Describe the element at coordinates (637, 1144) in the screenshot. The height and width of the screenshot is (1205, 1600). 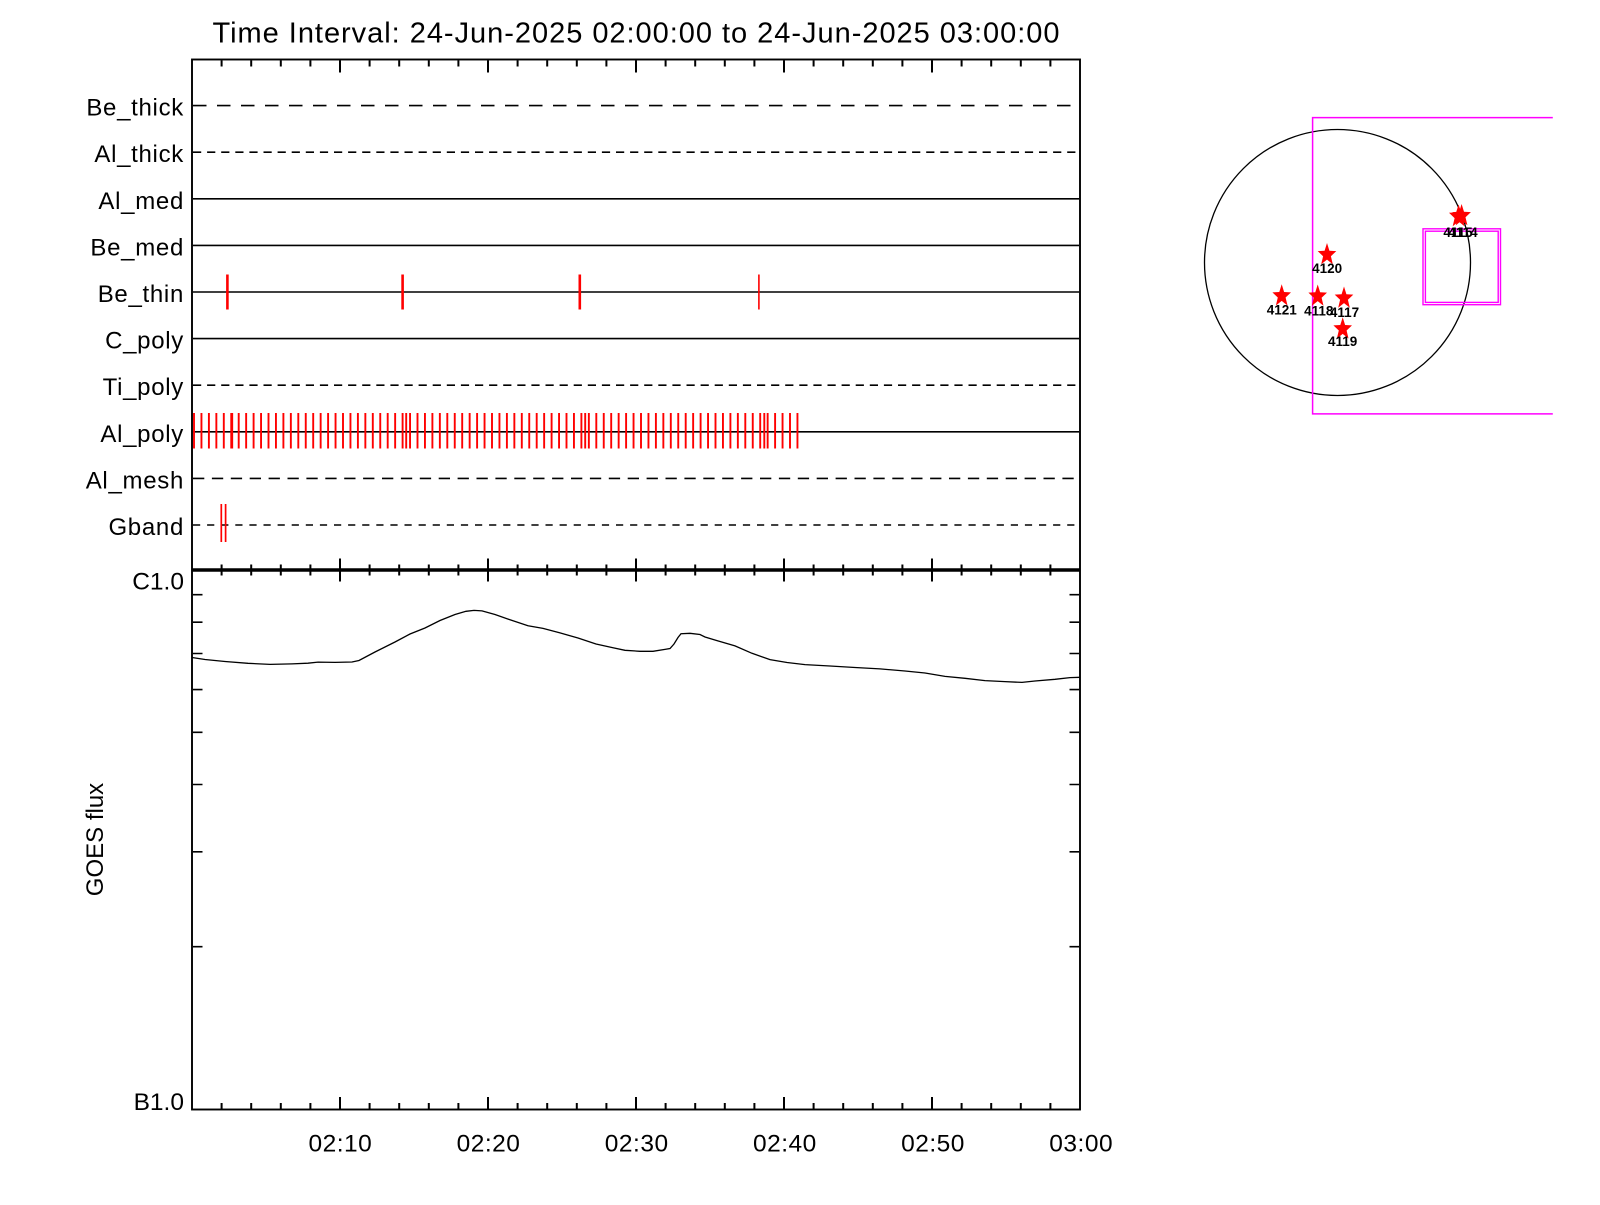
I see `svg-text: 02:30` at that location.